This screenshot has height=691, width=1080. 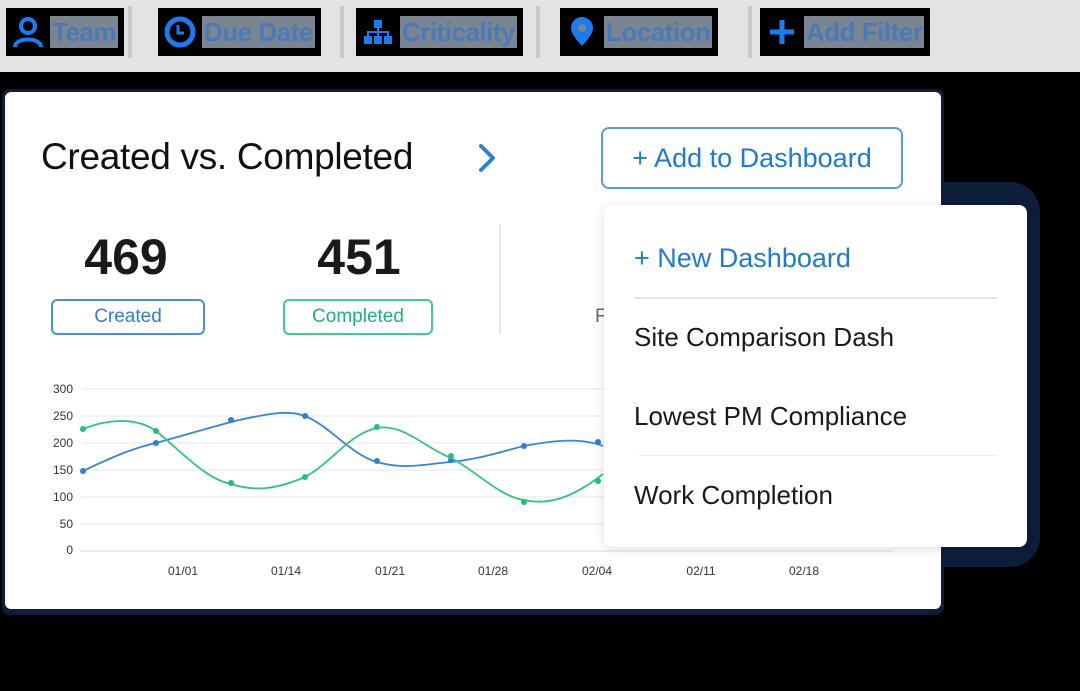 I want to click on clock-icon, so click(x=180, y=32).